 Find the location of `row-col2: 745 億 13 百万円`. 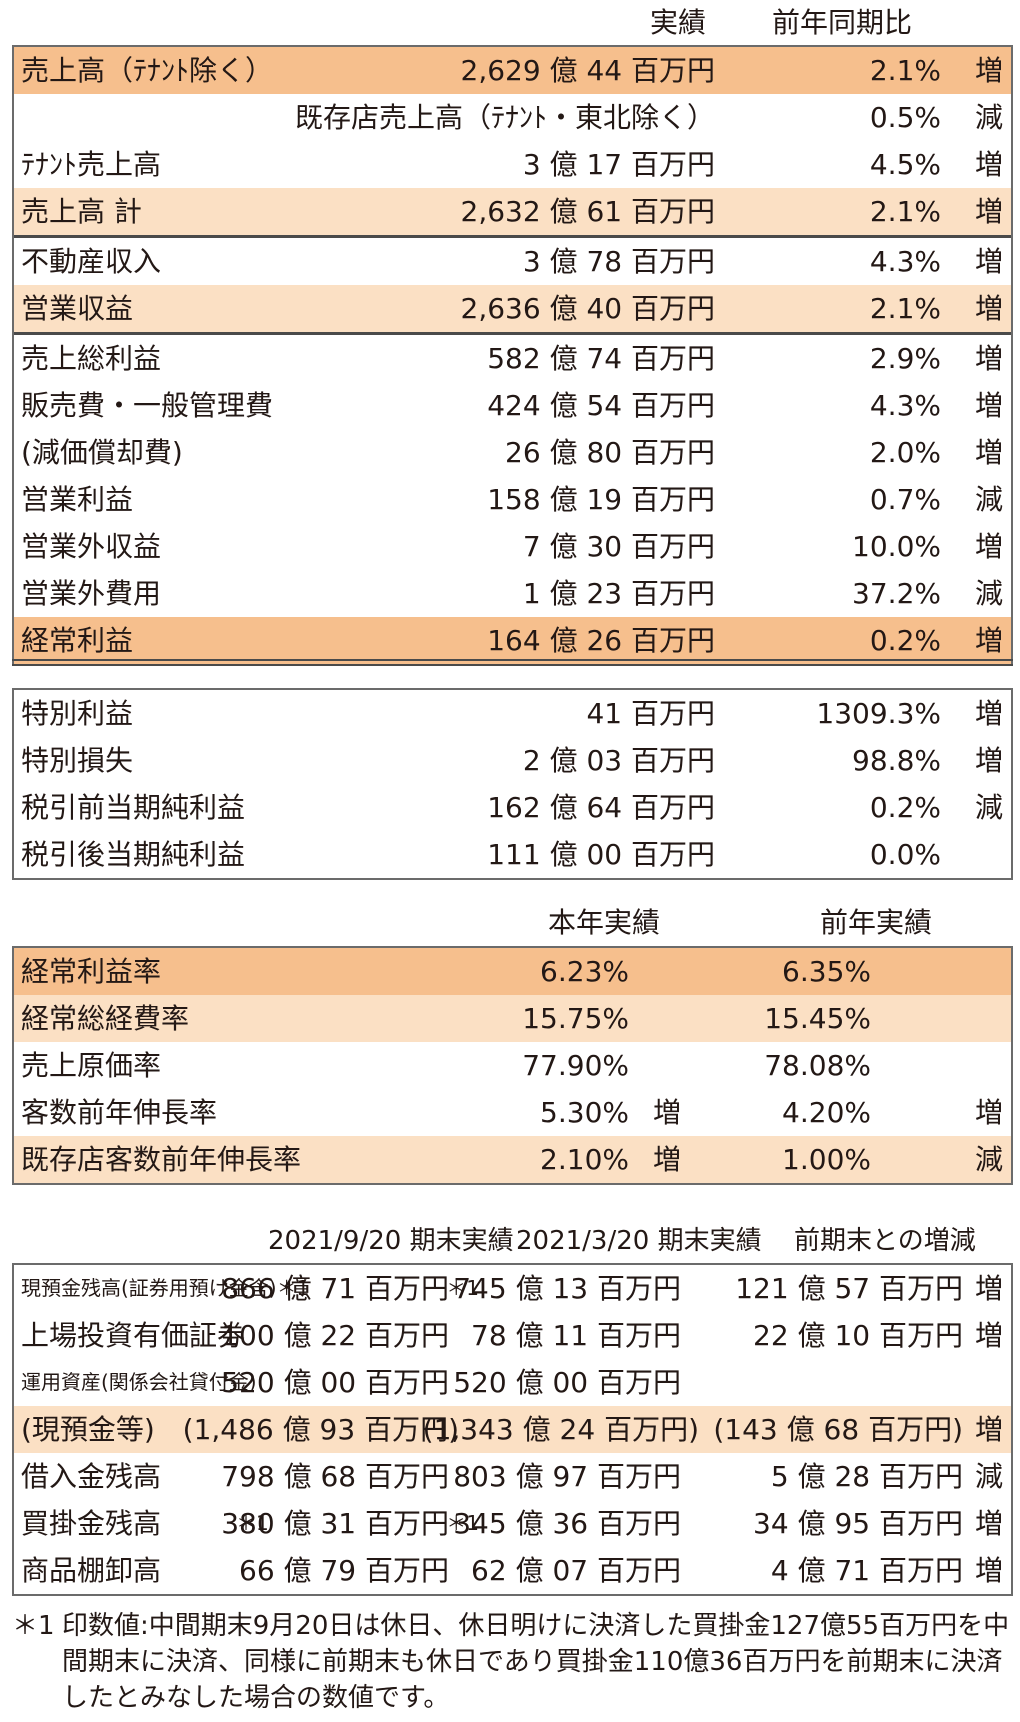

row-col2: 745 億 13 百万円 is located at coordinates (567, 1288).